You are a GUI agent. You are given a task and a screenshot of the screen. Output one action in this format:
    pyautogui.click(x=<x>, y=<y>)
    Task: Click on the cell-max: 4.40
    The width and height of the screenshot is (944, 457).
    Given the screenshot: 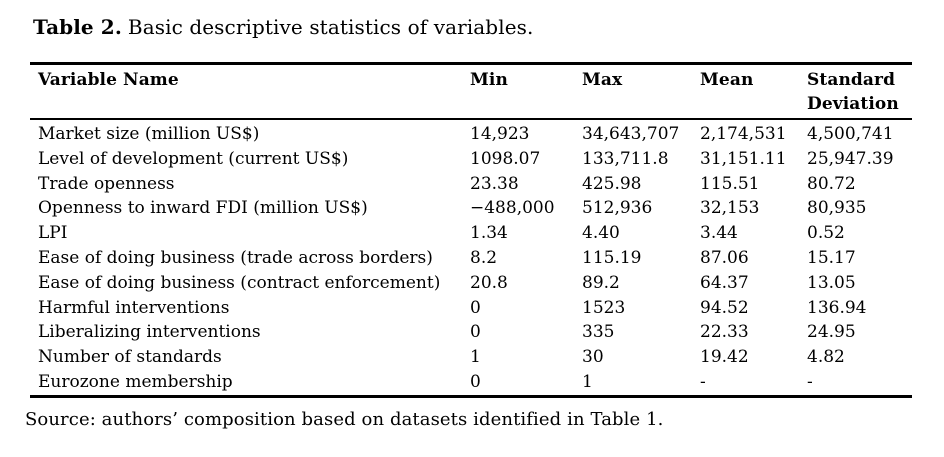 What is the action you would take?
    pyautogui.click(x=601, y=233)
    